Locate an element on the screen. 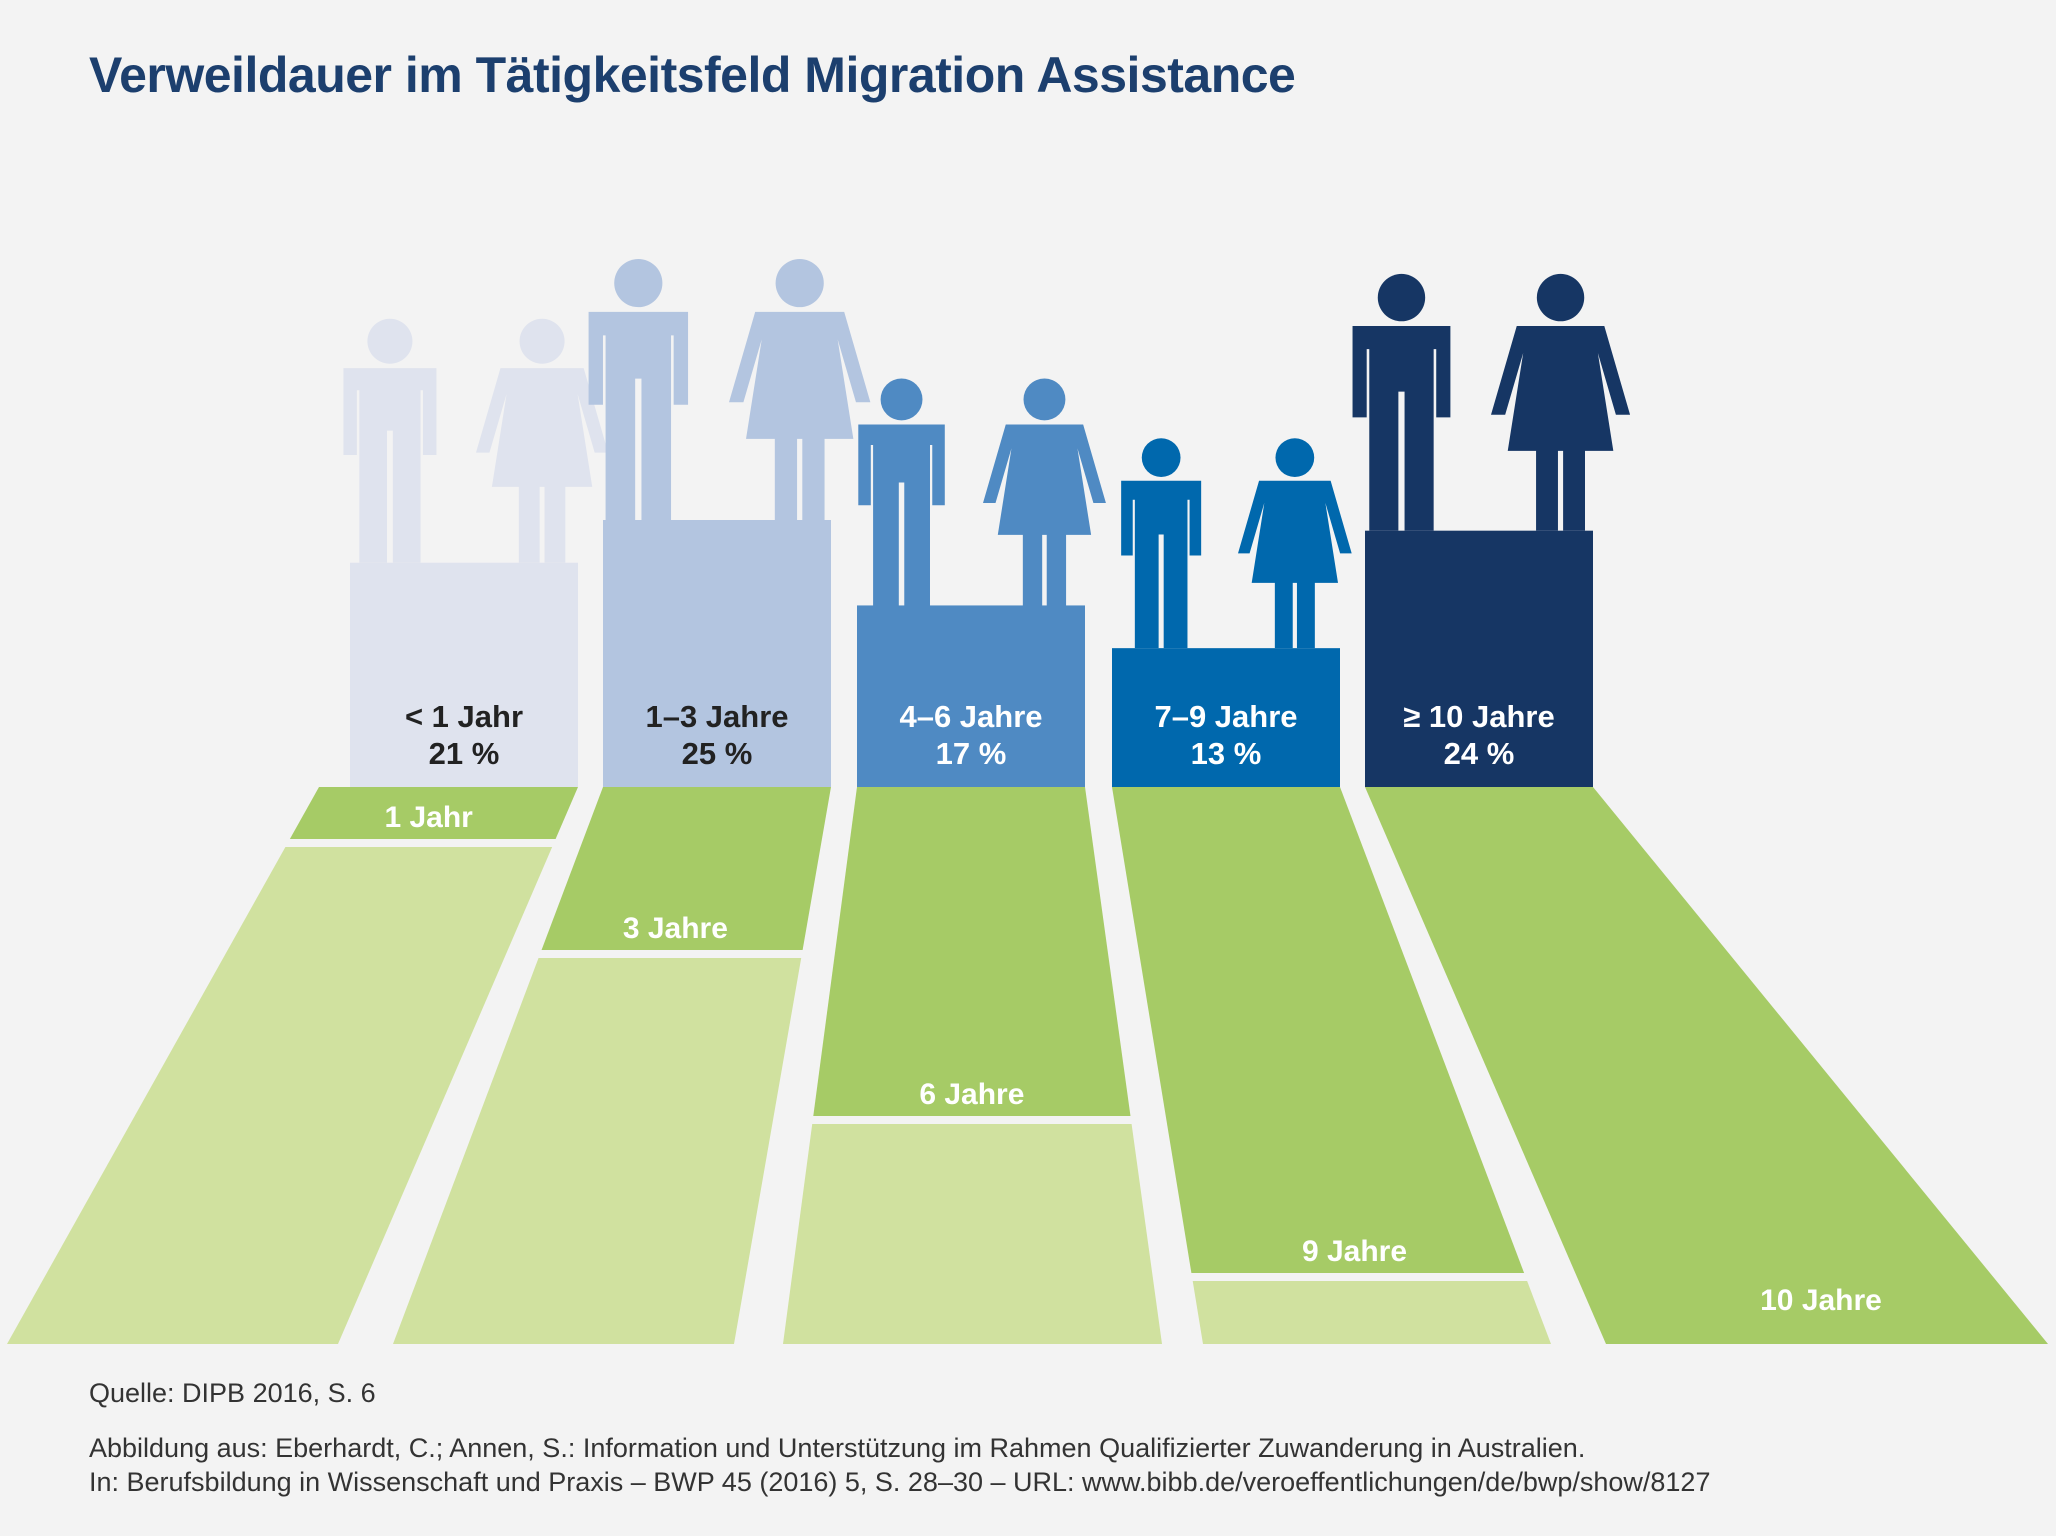 This screenshot has width=2056, height=1536. category-label: 4–6 Jahre is located at coordinates (970, 716).